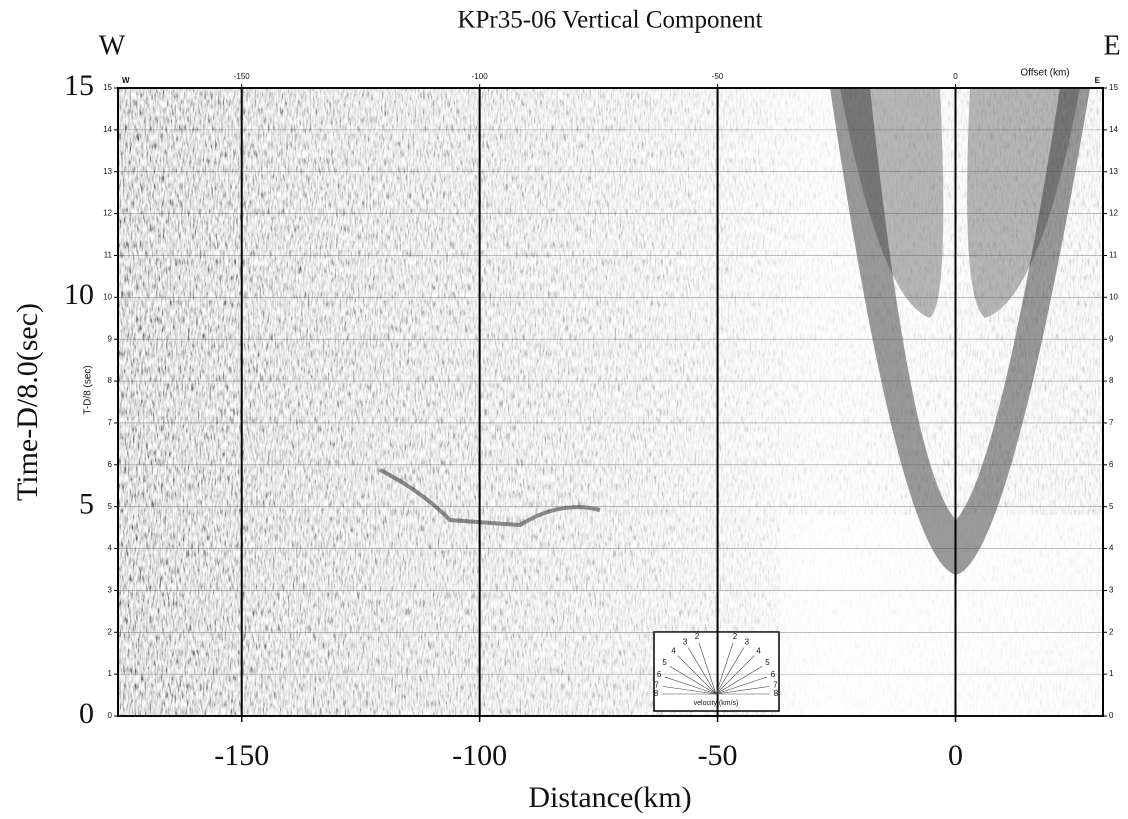  What do you see at coordinates (716, 703) in the screenshot?
I see `velocity-key-label: velocity (km/s)` at bounding box center [716, 703].